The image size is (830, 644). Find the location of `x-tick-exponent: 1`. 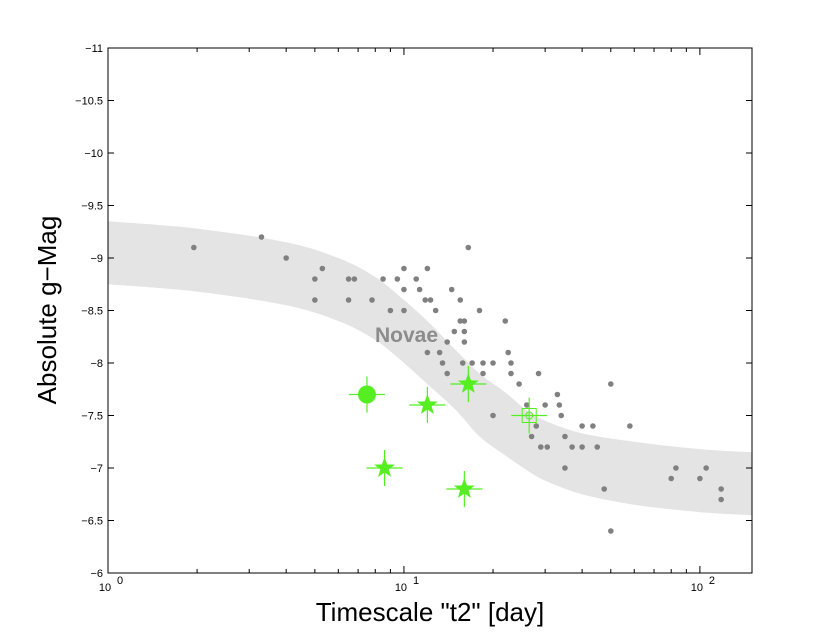

x-tick-exponent: 1 is located at coordinates (416, 581).